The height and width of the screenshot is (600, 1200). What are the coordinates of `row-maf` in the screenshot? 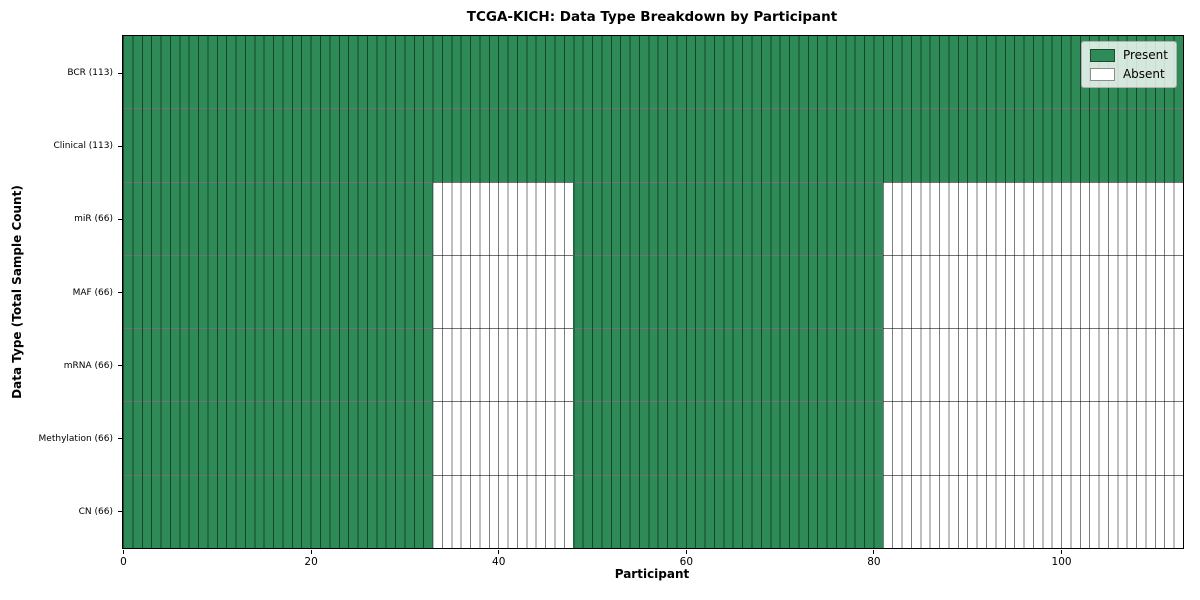 It's located at (653, 292).